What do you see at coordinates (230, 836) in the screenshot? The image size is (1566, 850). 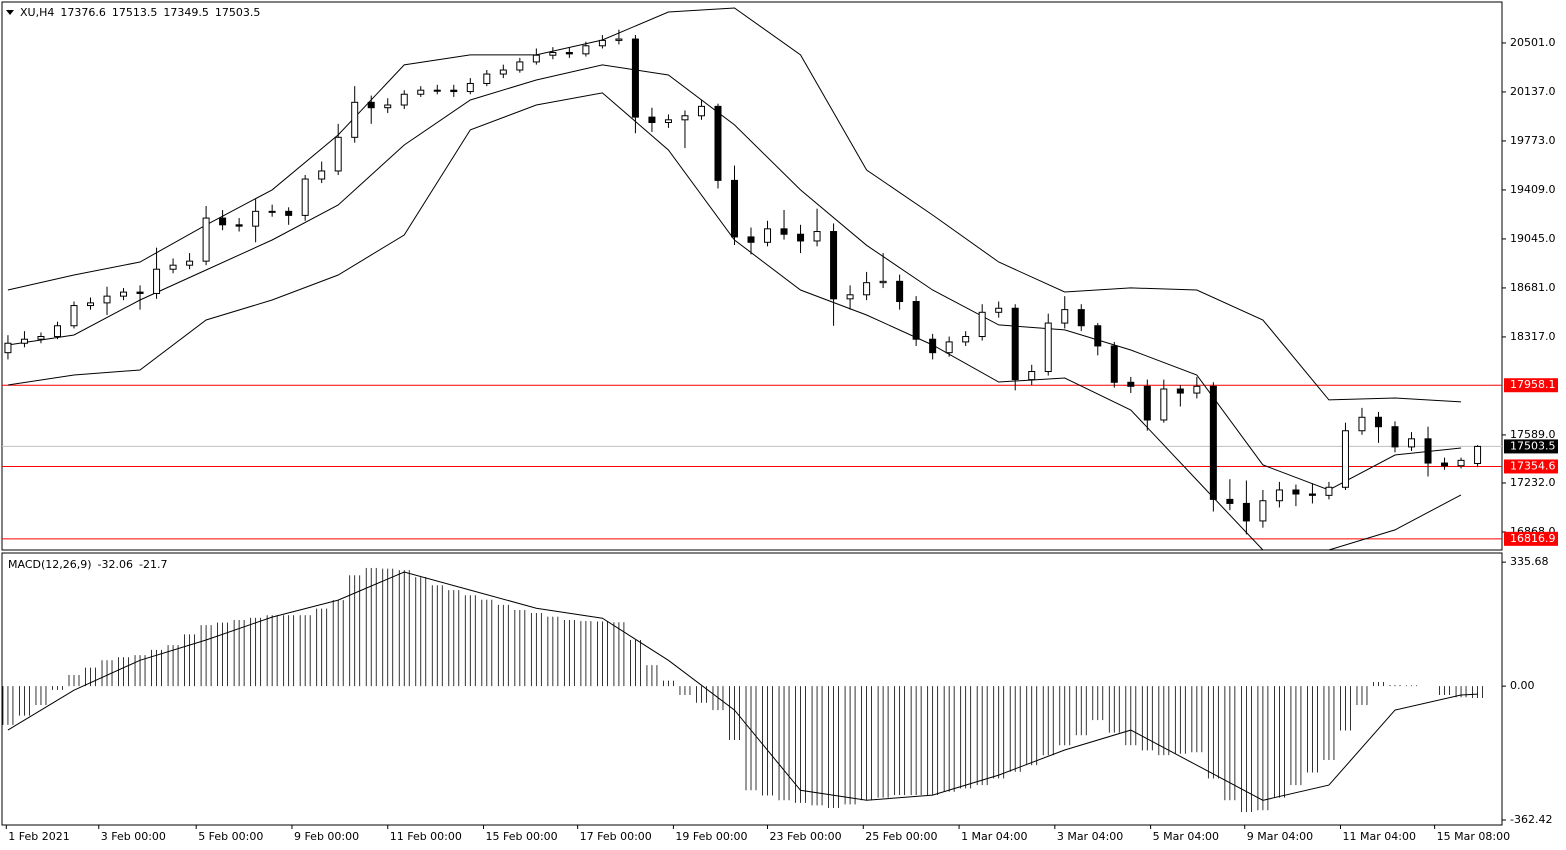 I see `x-tick-label: 5 Feb 00:00` at bounding box center [230, 836].